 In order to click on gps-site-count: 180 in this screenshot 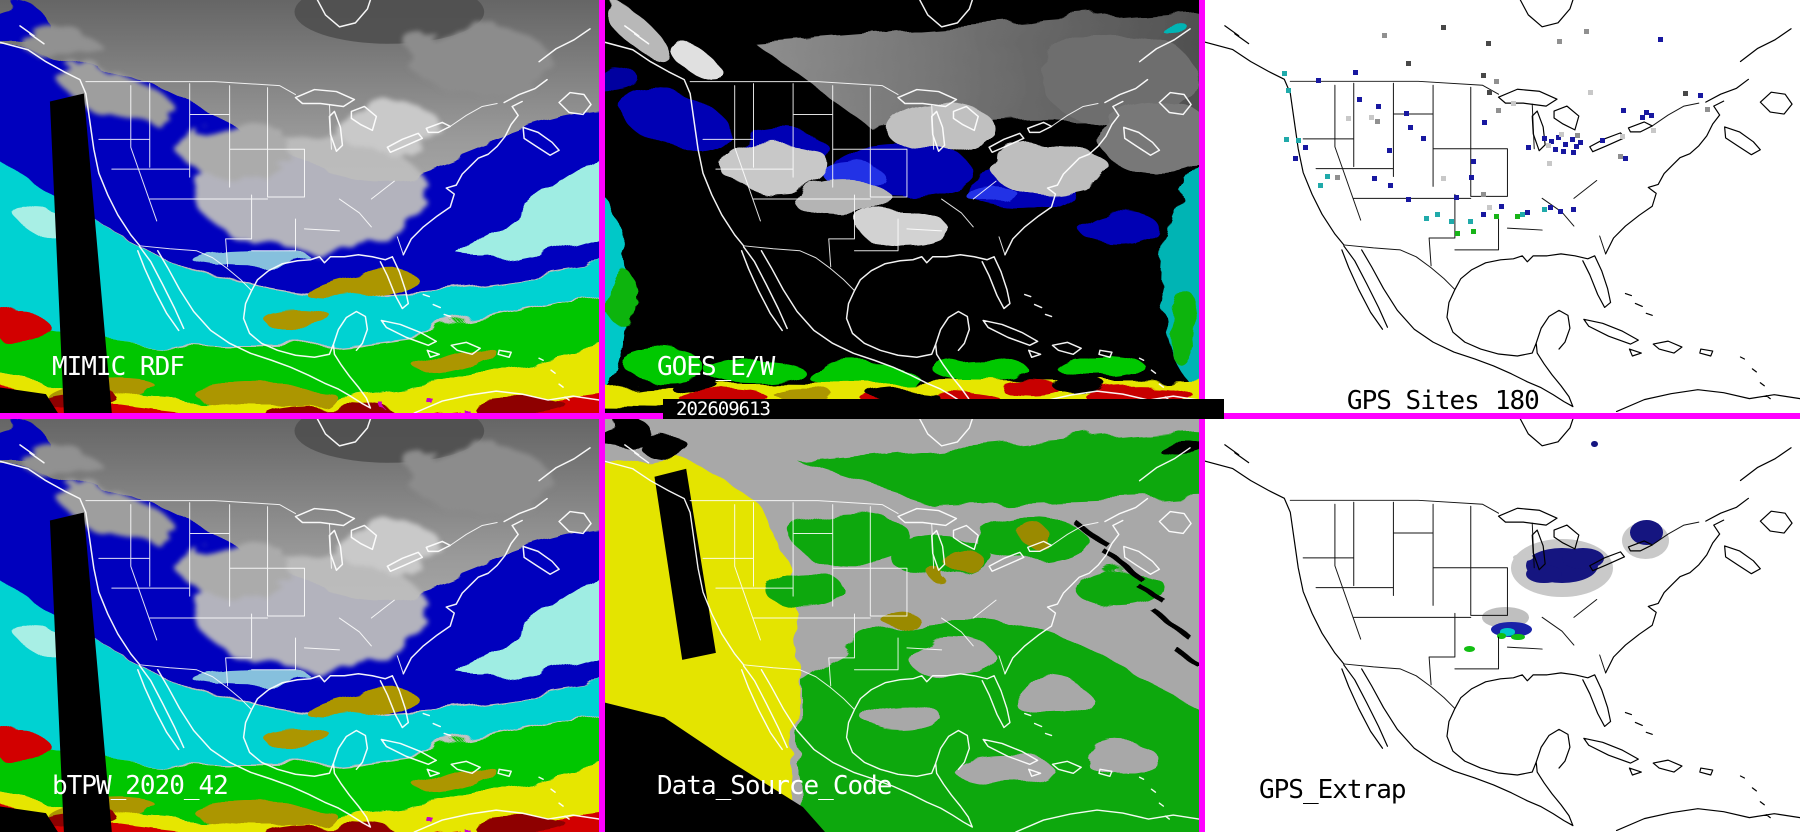, I will do `click(1517, 399)`.